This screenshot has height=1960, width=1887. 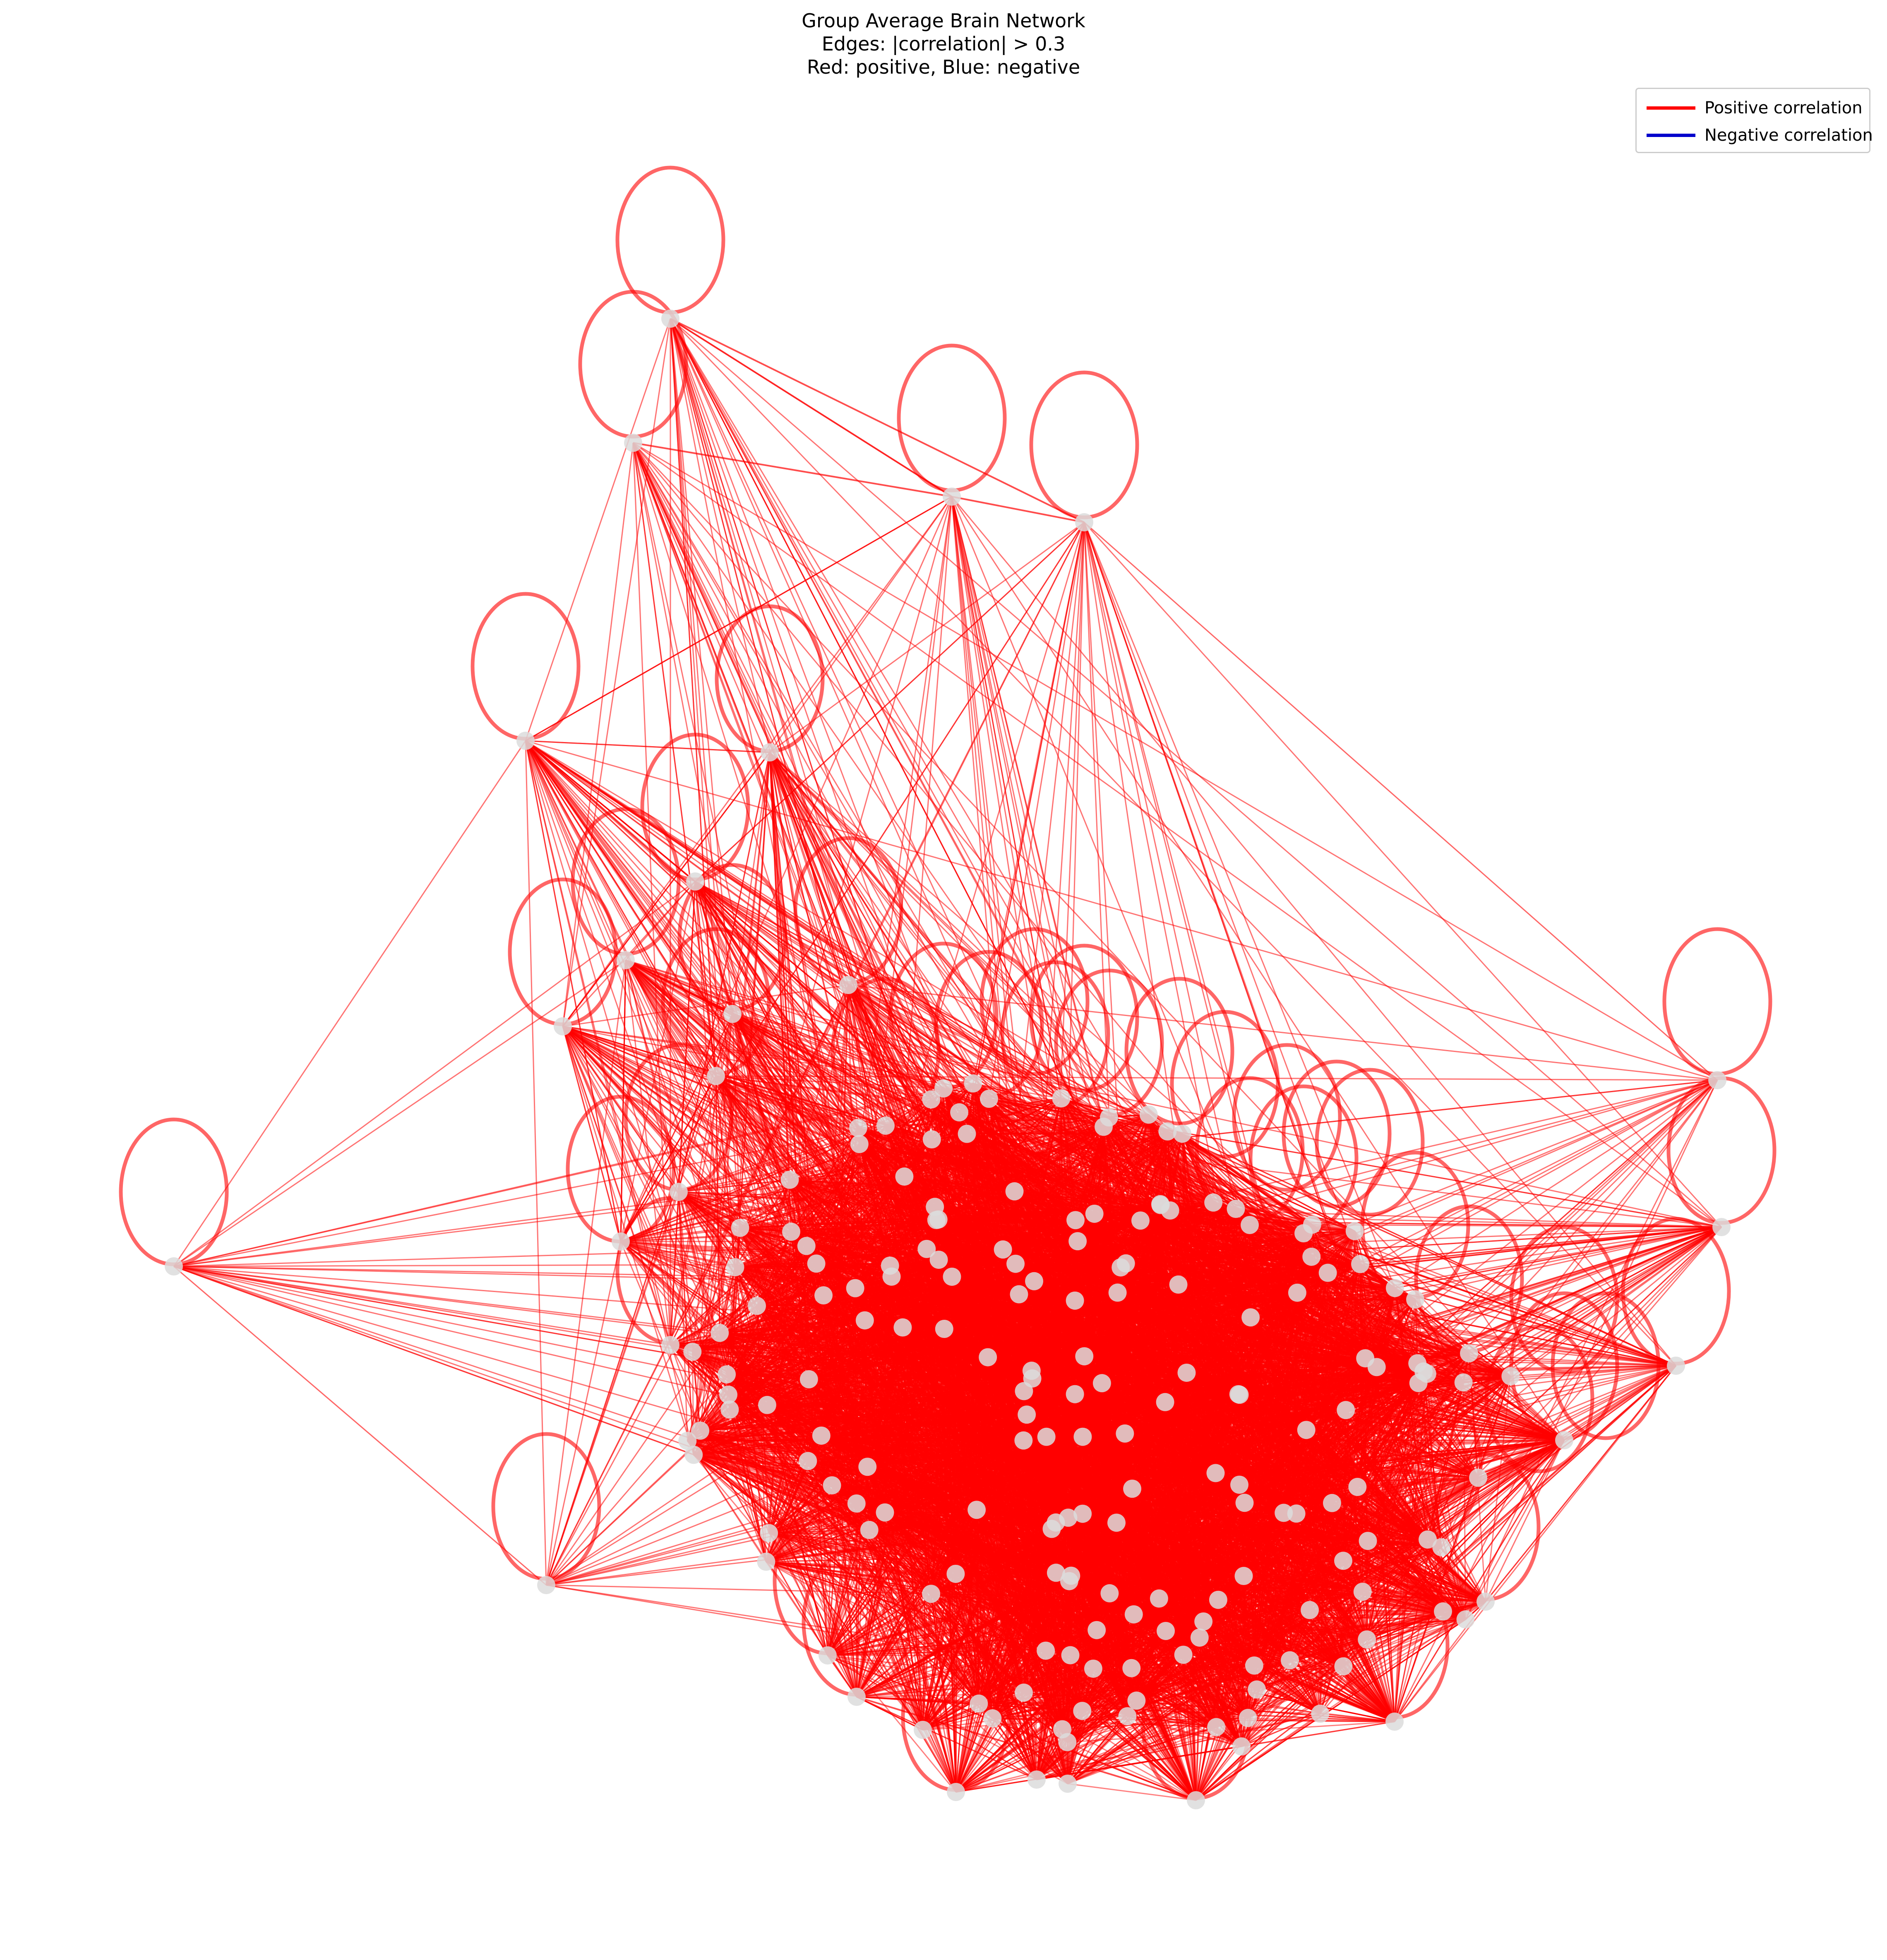 What do you see at coordinates (943, 44) in the screenshot?
I see `title-line-2: Edges: |correlation| > 0.3` at bounding box center [943, 44].